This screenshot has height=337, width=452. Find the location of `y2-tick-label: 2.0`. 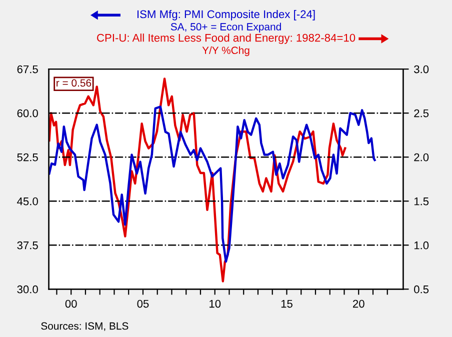

y2-tick-label: 2.0 is located at coordinates (421, 157).